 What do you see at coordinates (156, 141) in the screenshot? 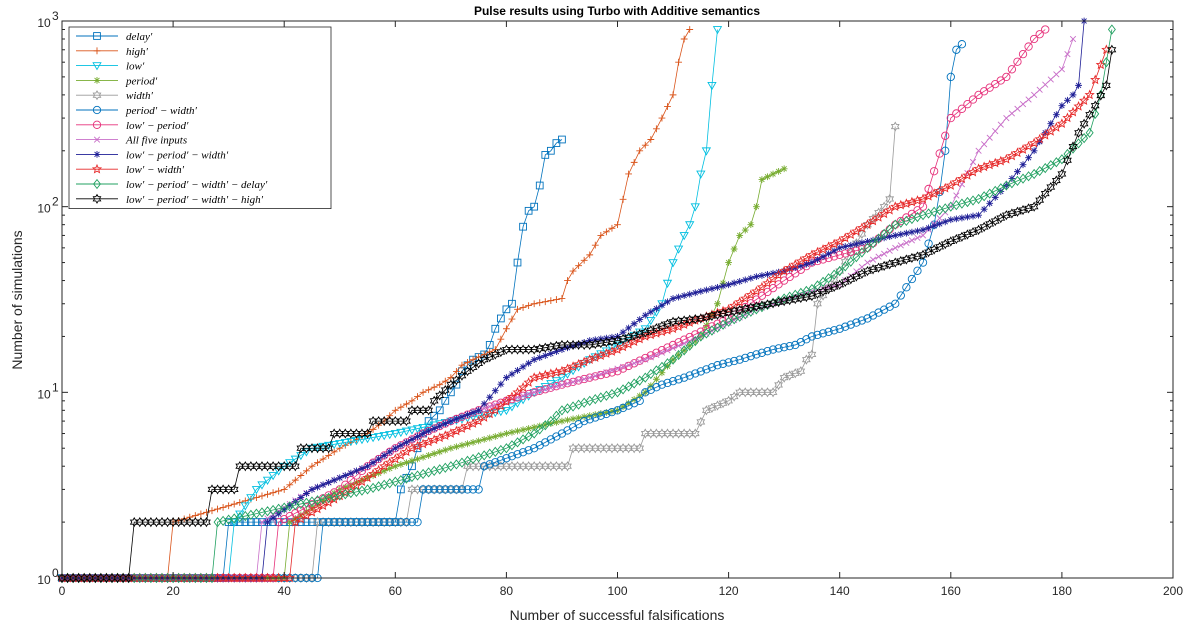
I see `legend-label: All five inputs` at bounding box center [156, 141].